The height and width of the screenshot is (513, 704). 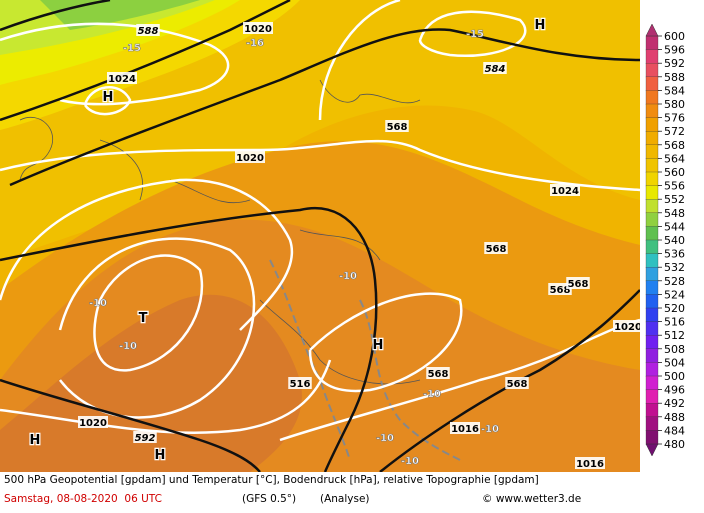 What do you see at coordinates (674, 281) in the screenshot?
I see `scale-label: 528` at bounding box center [674, 281].